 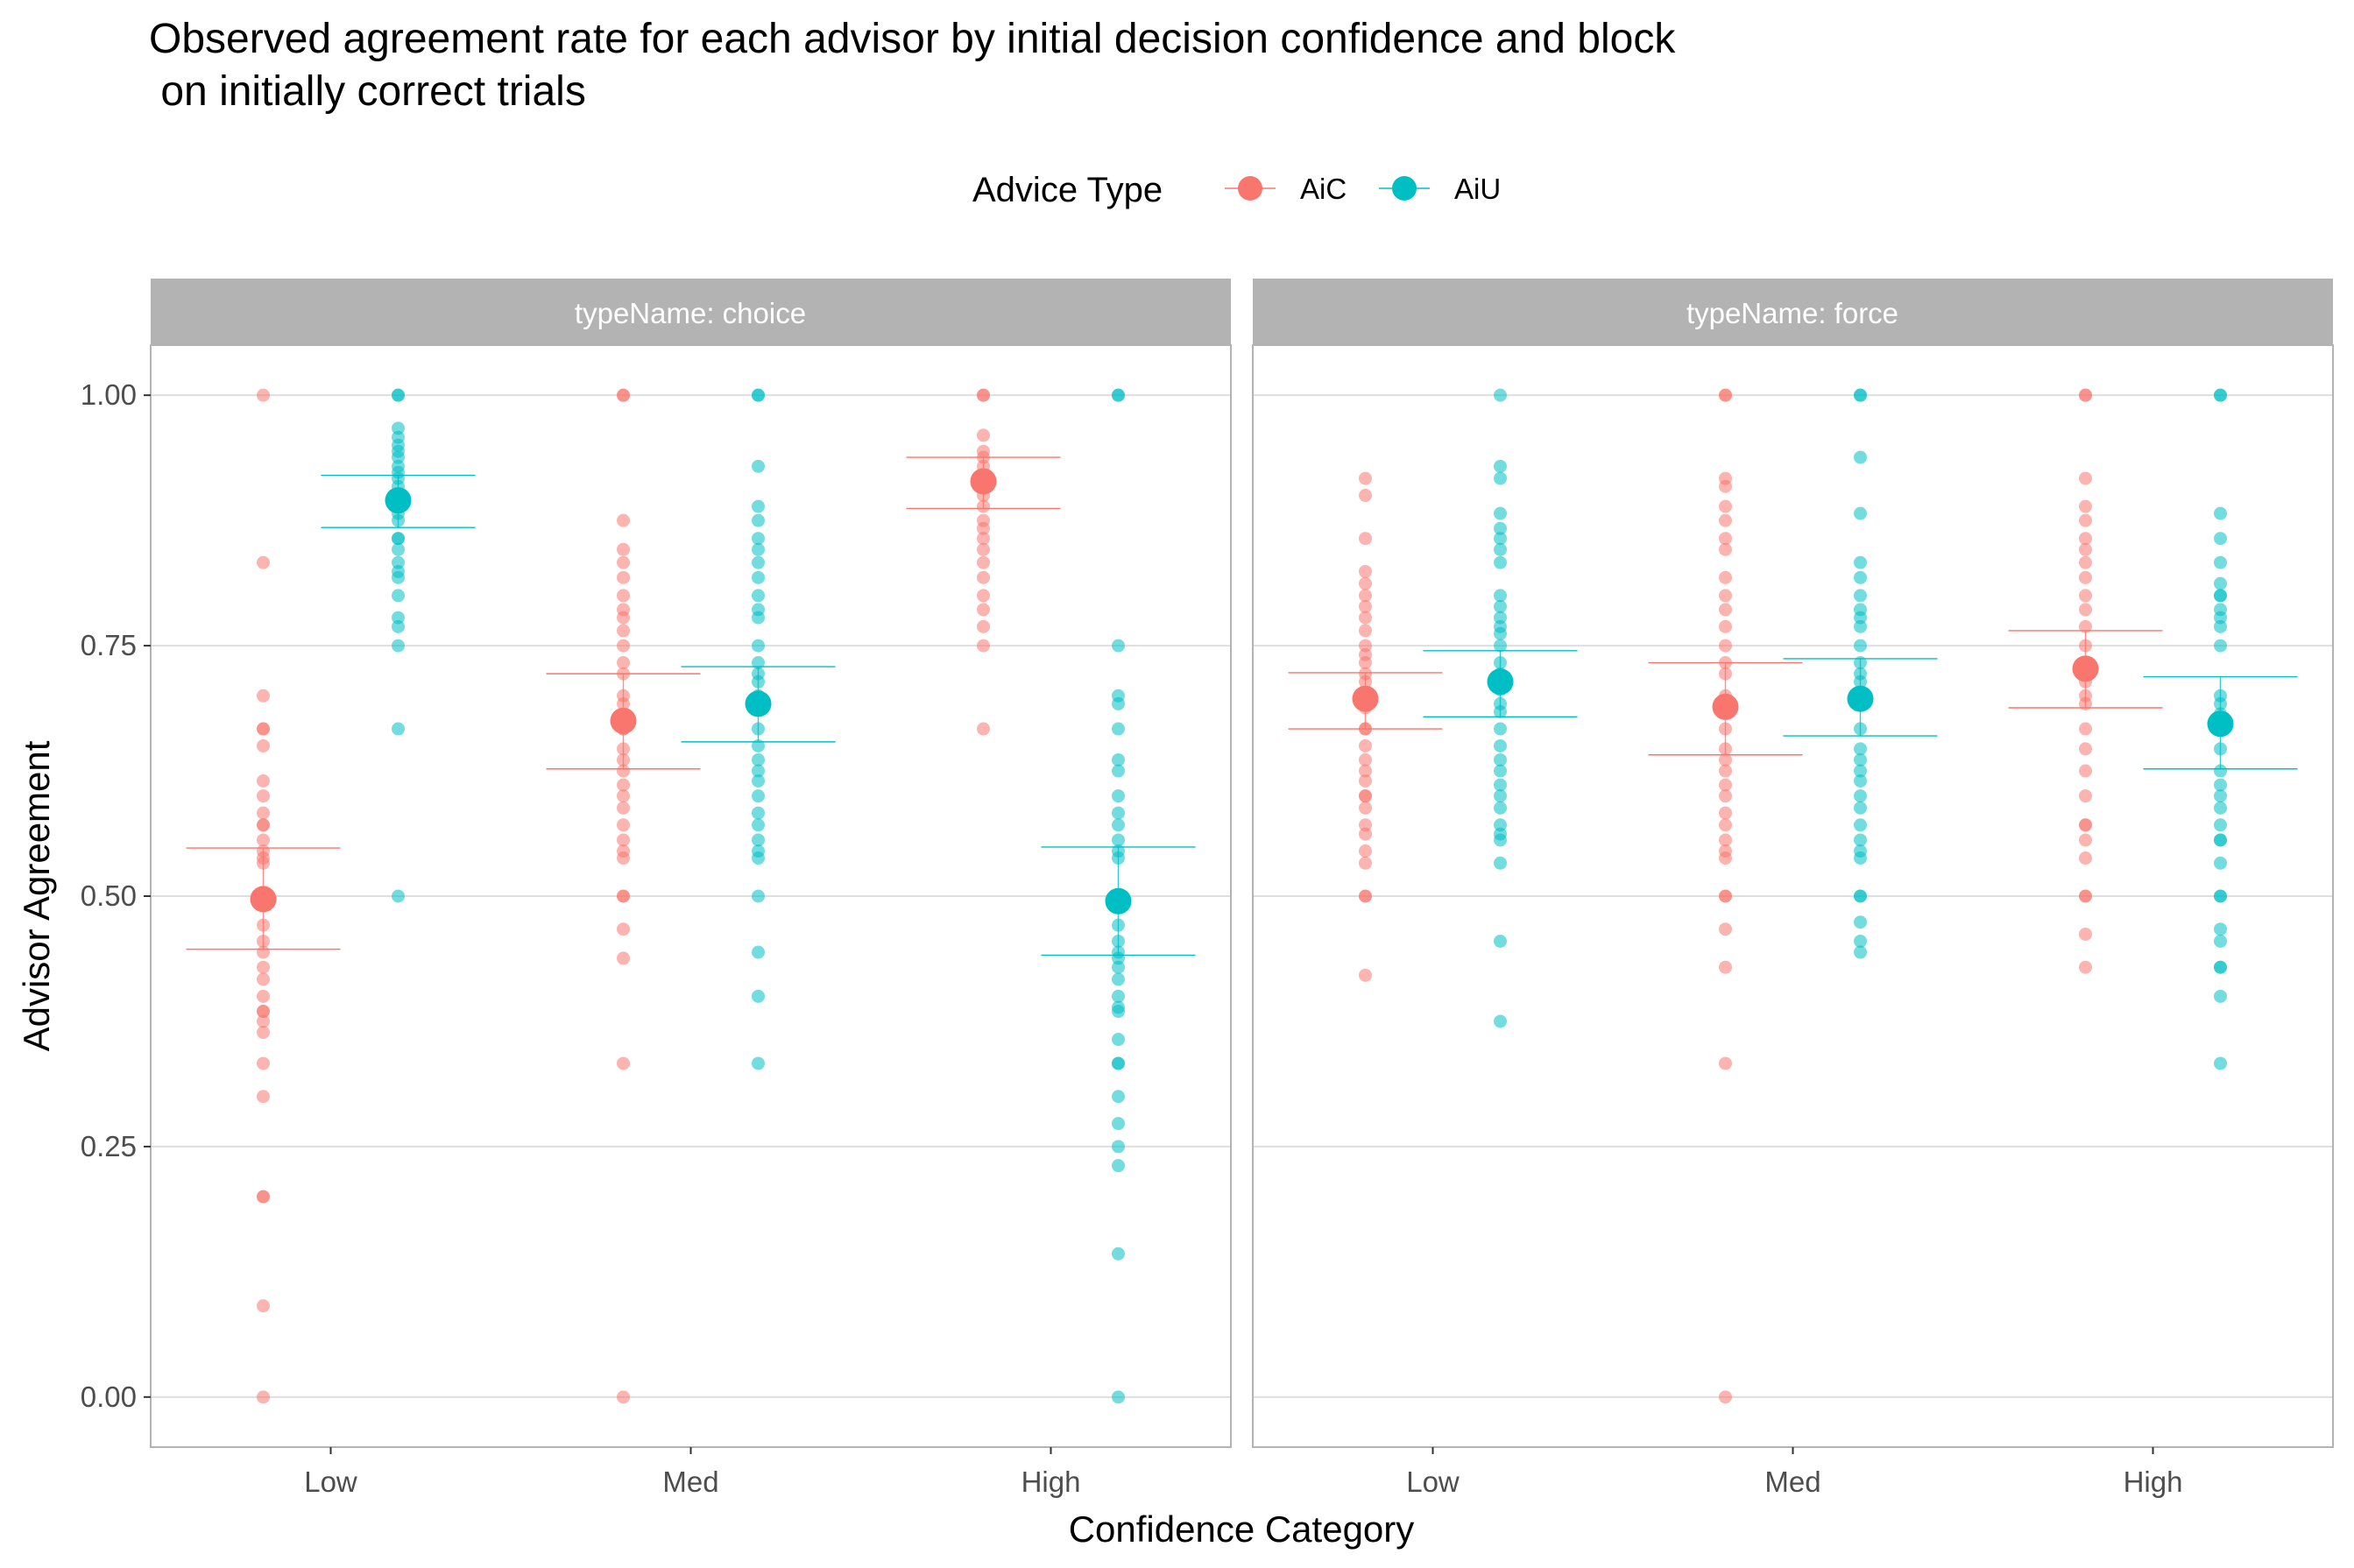 I want to click on y-tick-4: 1.00, so click(x=116, y=394).